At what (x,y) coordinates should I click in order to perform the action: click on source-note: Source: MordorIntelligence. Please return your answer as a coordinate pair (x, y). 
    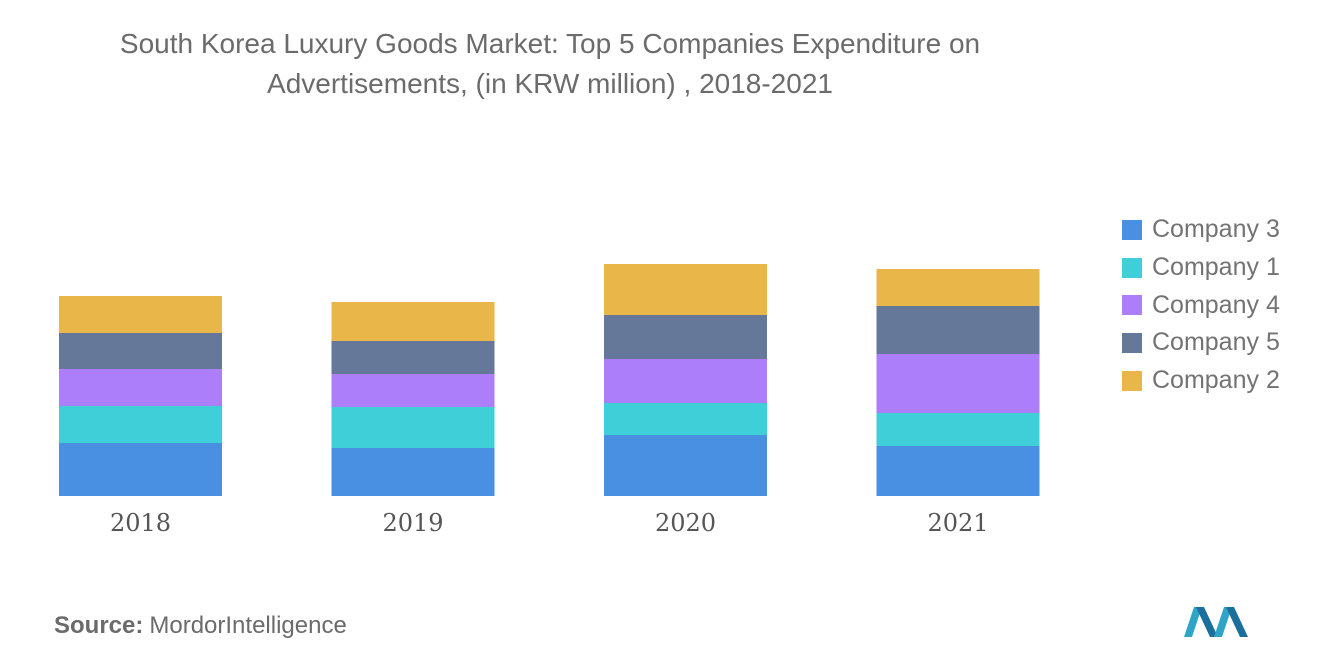
    Looking at the image, I should click on (200, 626).